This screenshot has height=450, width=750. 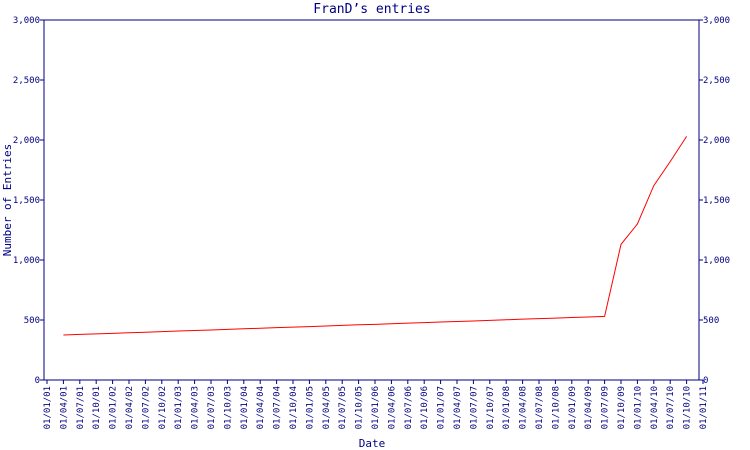 I want to click on y-tick-label: 2,500, so click(x=26, y=81).